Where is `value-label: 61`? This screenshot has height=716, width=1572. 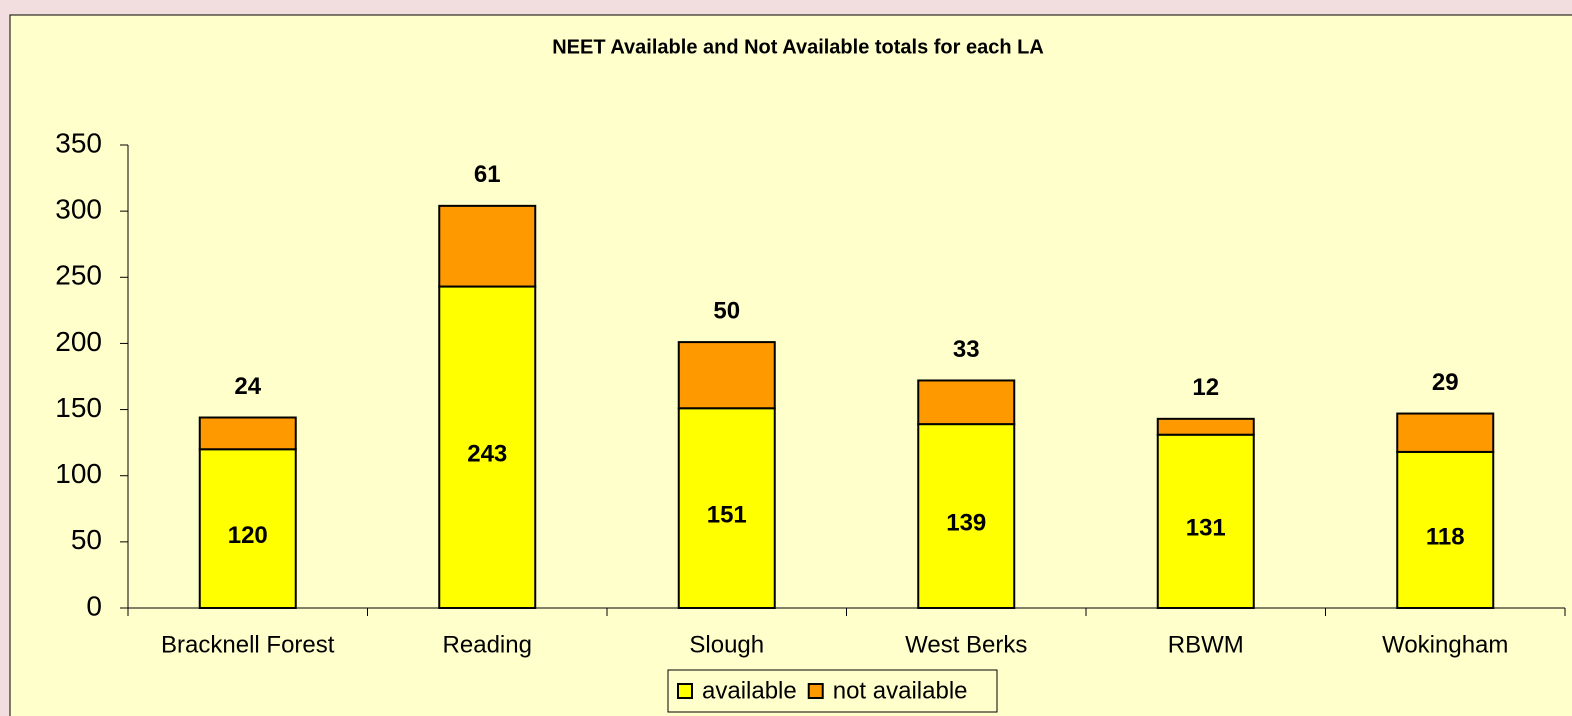
value-label: 61 is located at coordinates (487, 174).